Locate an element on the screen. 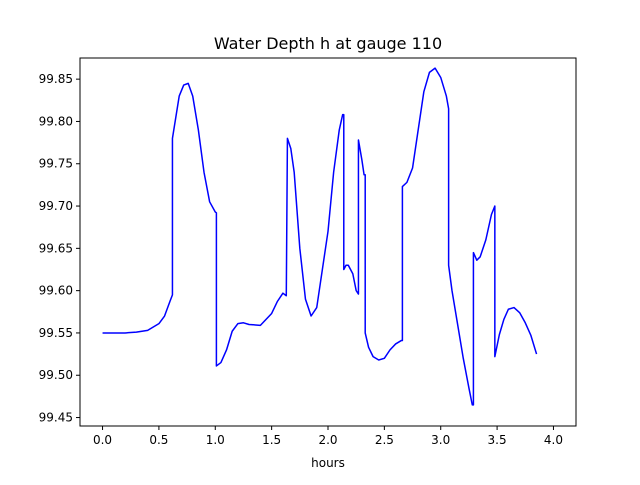 Image resolution: width=640 pixels, height=485 pixels. x-tick-label: 0.5 is located at coordinates (158, 440).